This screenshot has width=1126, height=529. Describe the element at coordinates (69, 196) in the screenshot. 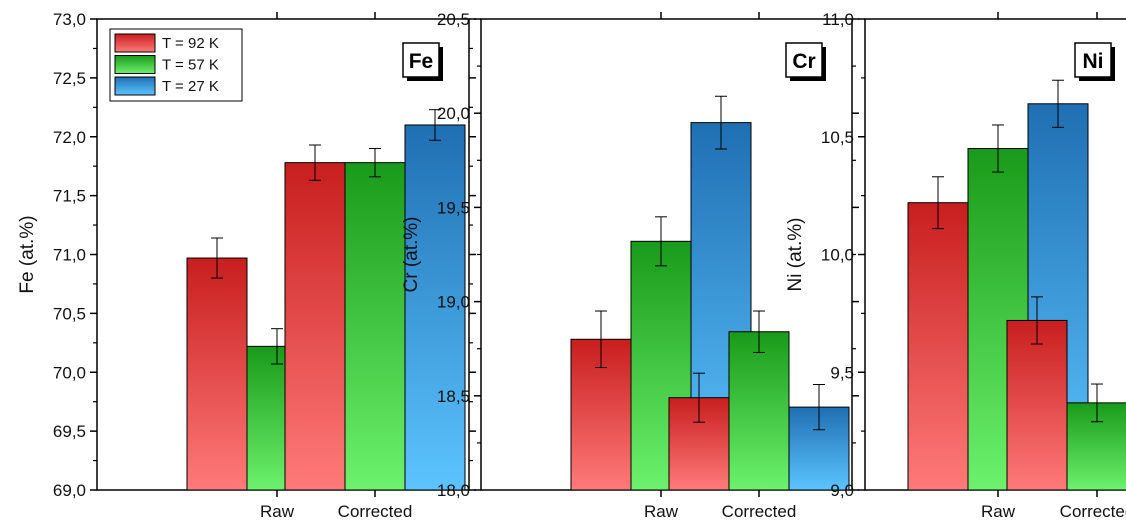

I see `y-tick-label: 71,5` at that location.